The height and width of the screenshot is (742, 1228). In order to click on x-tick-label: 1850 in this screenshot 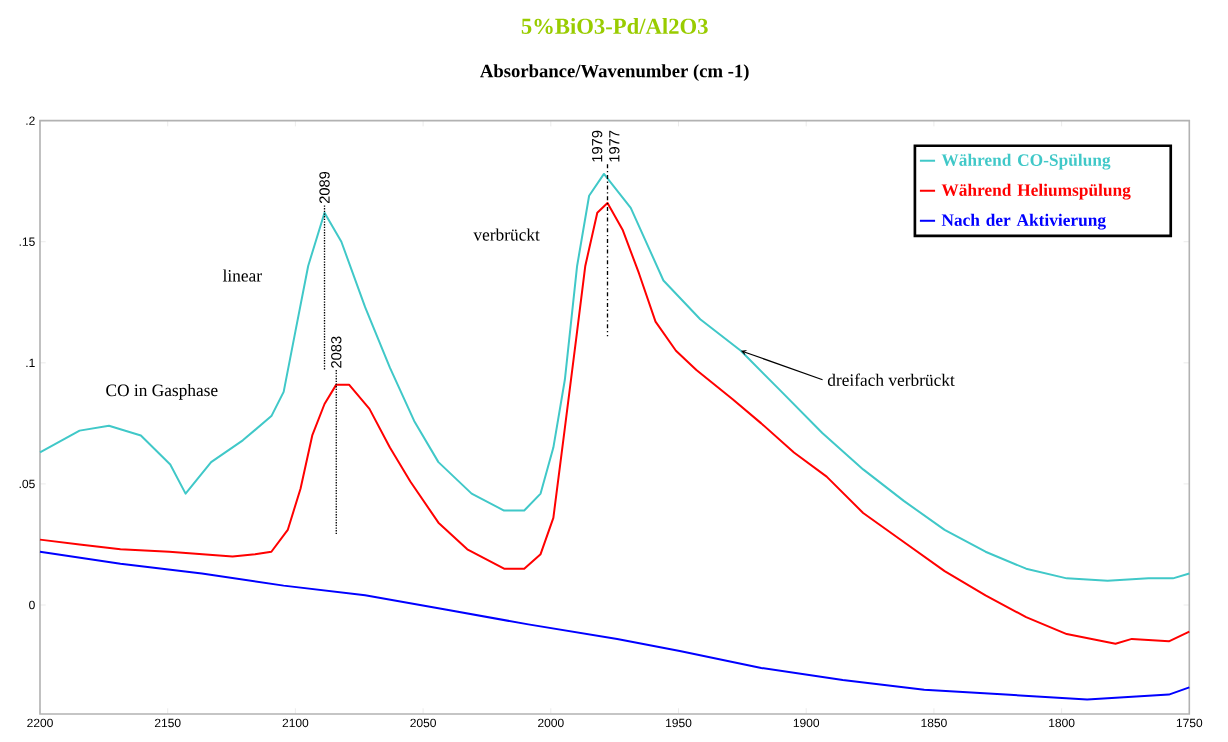, I will do `click(934, 723)`.